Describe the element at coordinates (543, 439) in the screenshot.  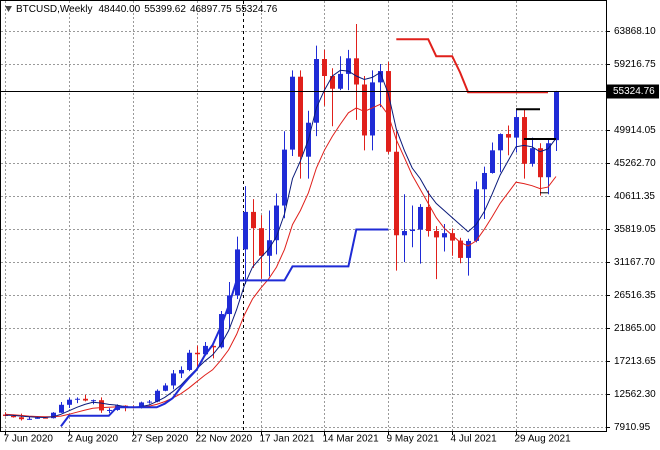
I see `x-tick-label: 29 Aug 2021` at that location.